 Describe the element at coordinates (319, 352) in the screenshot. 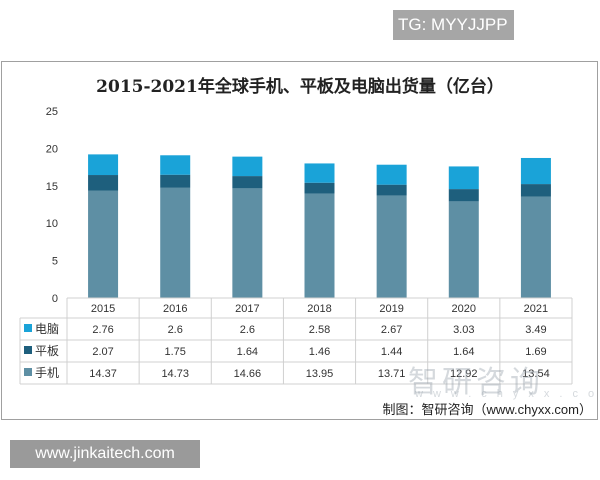

I see `data-label: 1.46` at that location.